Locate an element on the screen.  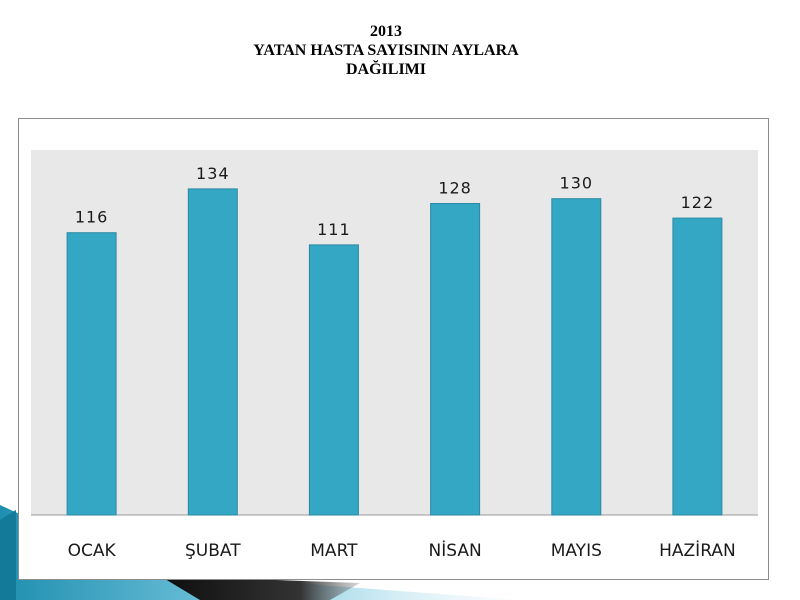
x-tick-label-6: HAZİRAN is located at coordinates (697, 550).